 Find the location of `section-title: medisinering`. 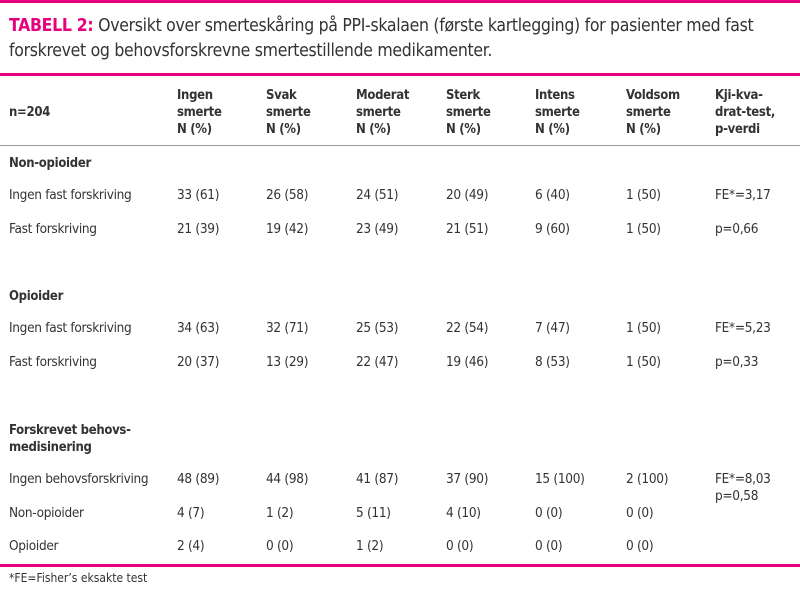

section-title: medisinering is located at coordinates (50, 447).